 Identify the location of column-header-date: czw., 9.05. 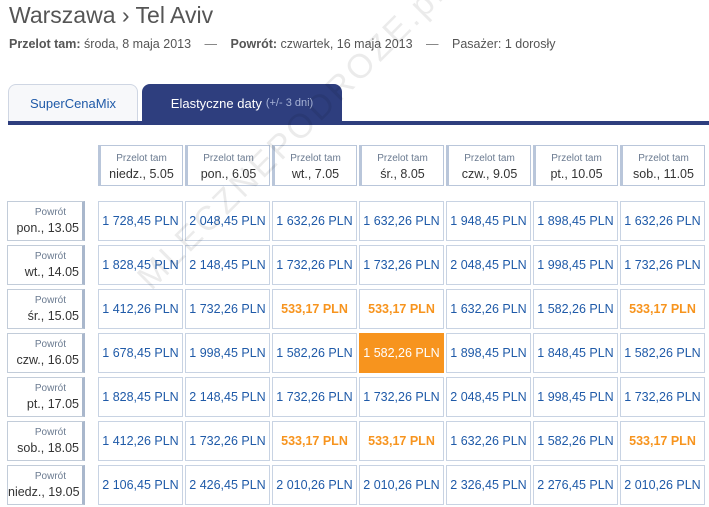
(489, 174).